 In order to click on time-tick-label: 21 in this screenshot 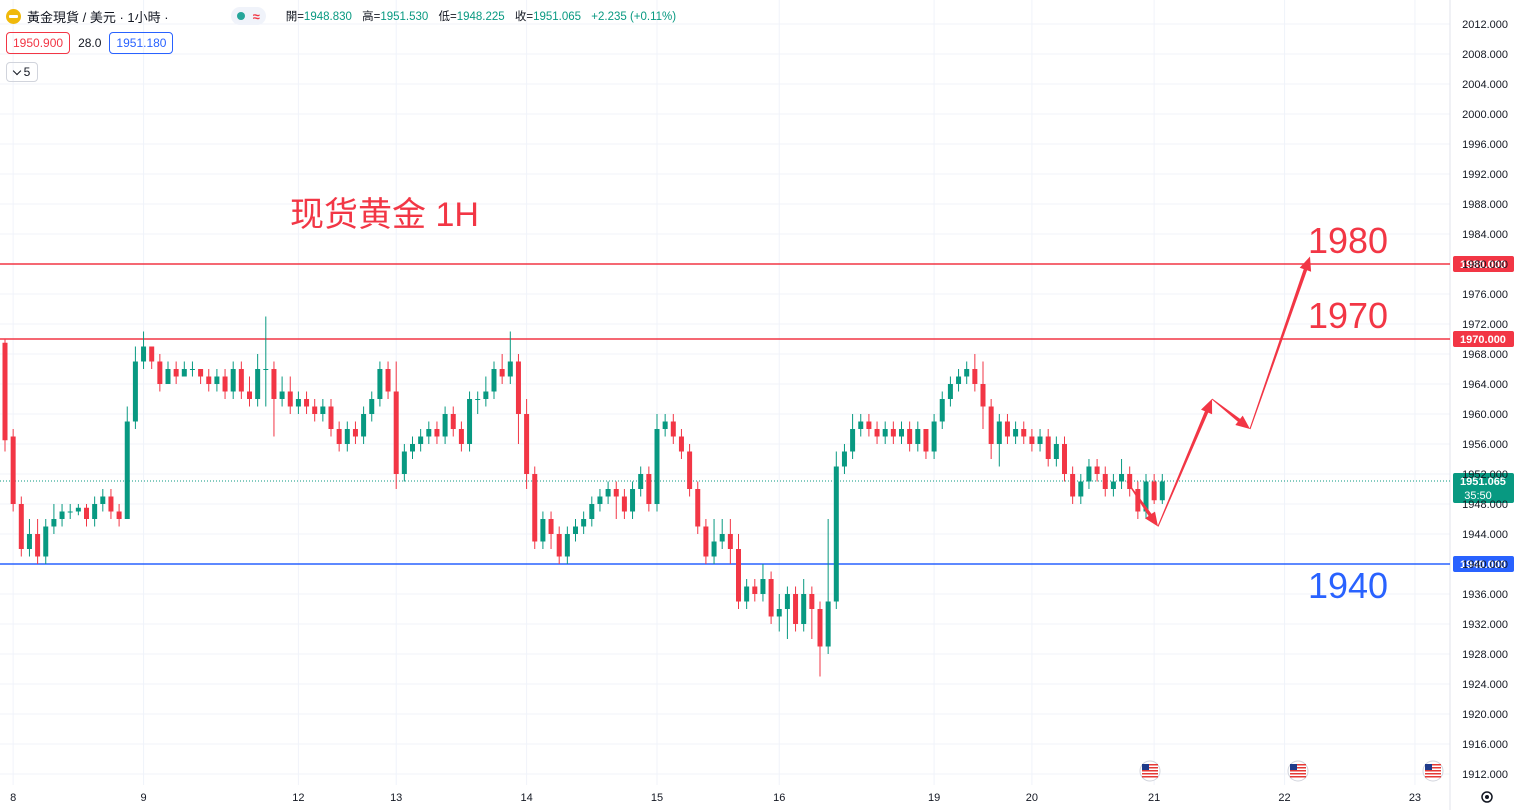, I will do `click(1154, 798)`.